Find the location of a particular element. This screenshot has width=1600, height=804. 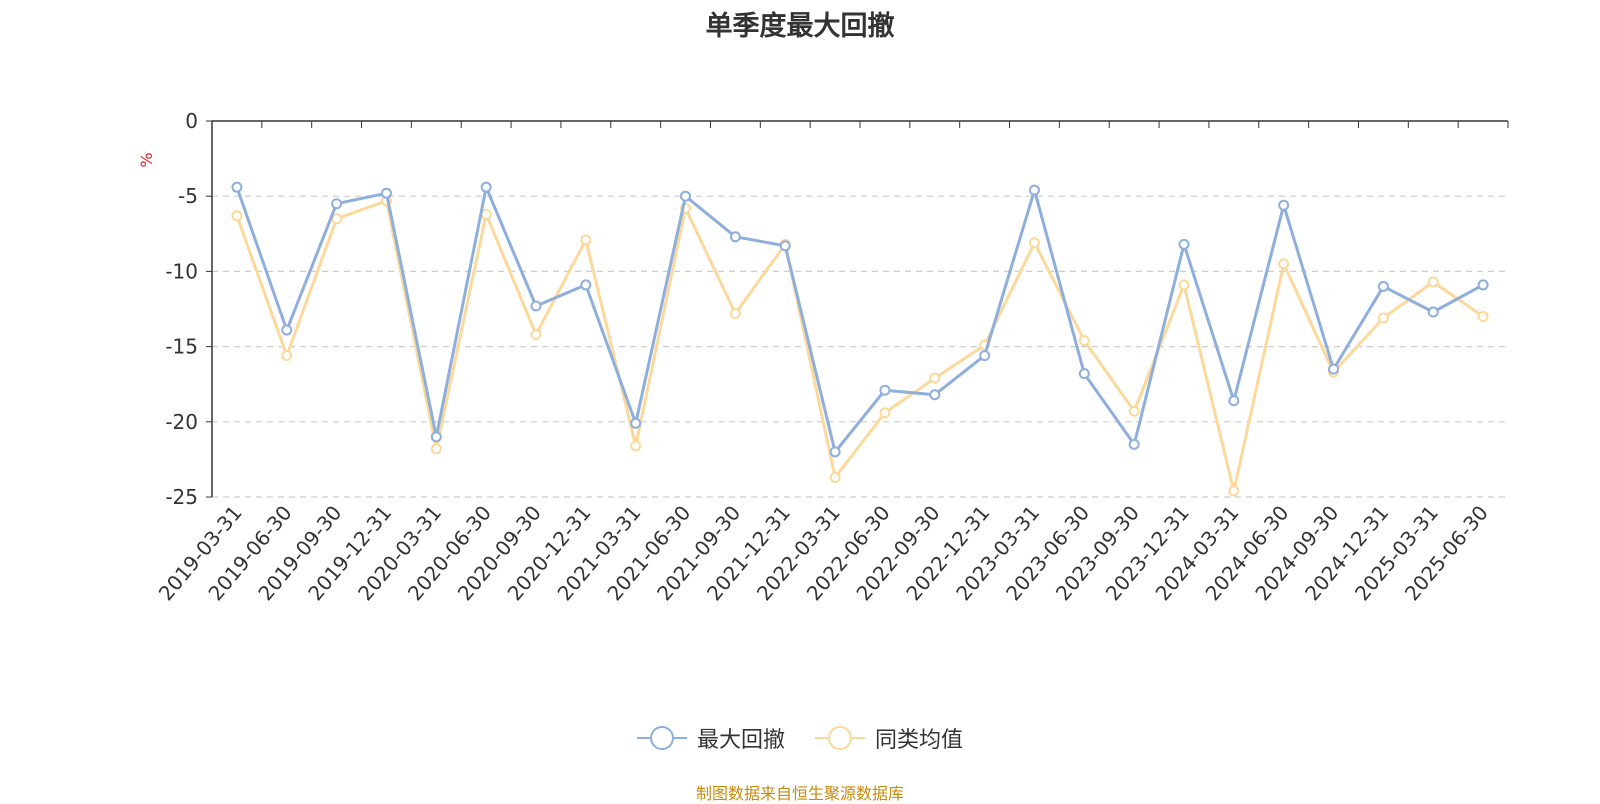

legend-item-max-drawdown: 最大回撤 is located at coordinates (710, 738).